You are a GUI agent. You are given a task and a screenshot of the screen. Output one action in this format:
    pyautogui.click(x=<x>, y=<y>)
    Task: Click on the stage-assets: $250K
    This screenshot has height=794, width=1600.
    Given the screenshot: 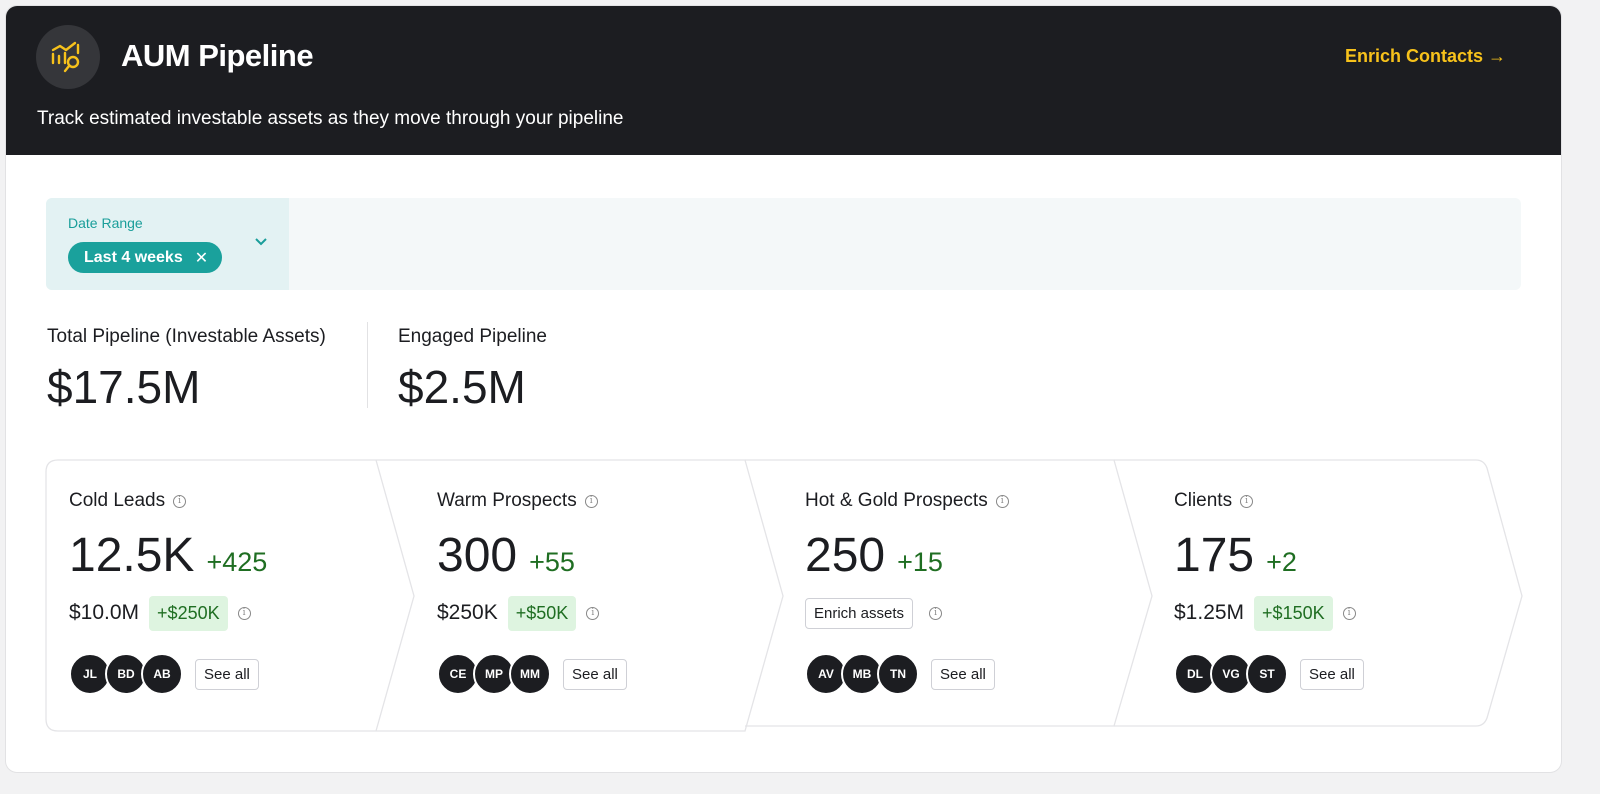 What is the action you would take?
    pyautogui.click(x=467, y=612)
    